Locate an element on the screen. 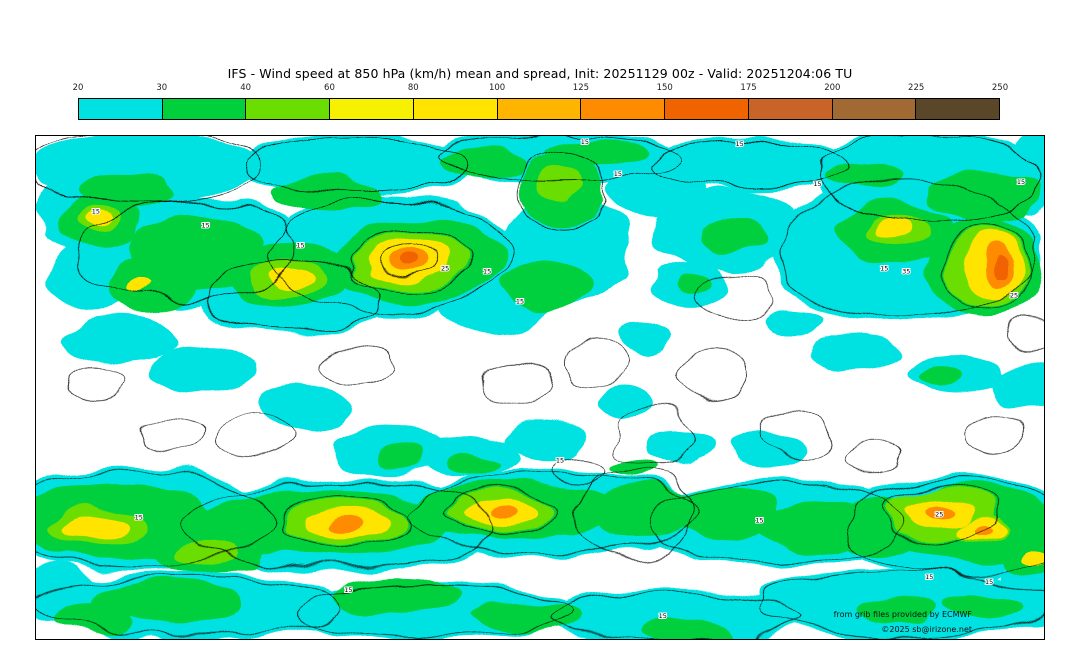  colorbar-tick: 20 is located at coordinates (78, 88).